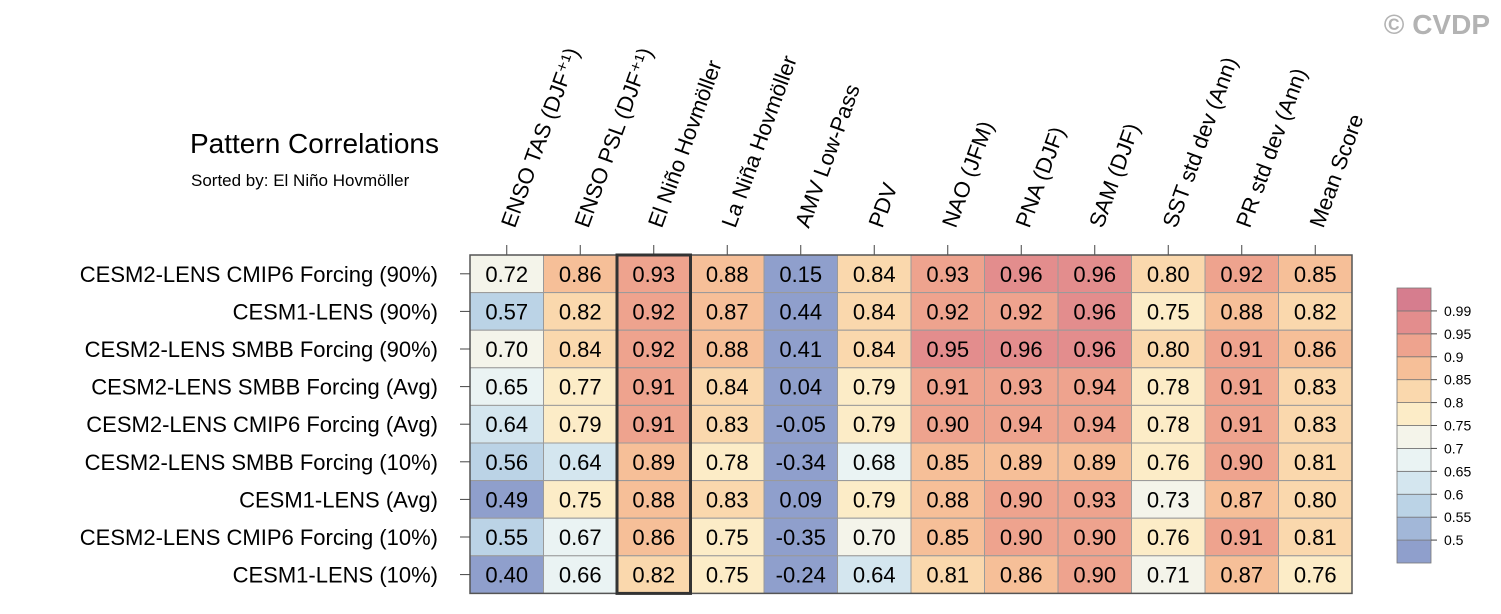  I want to click on cell-value-label: 0.44, so click(800, 311).